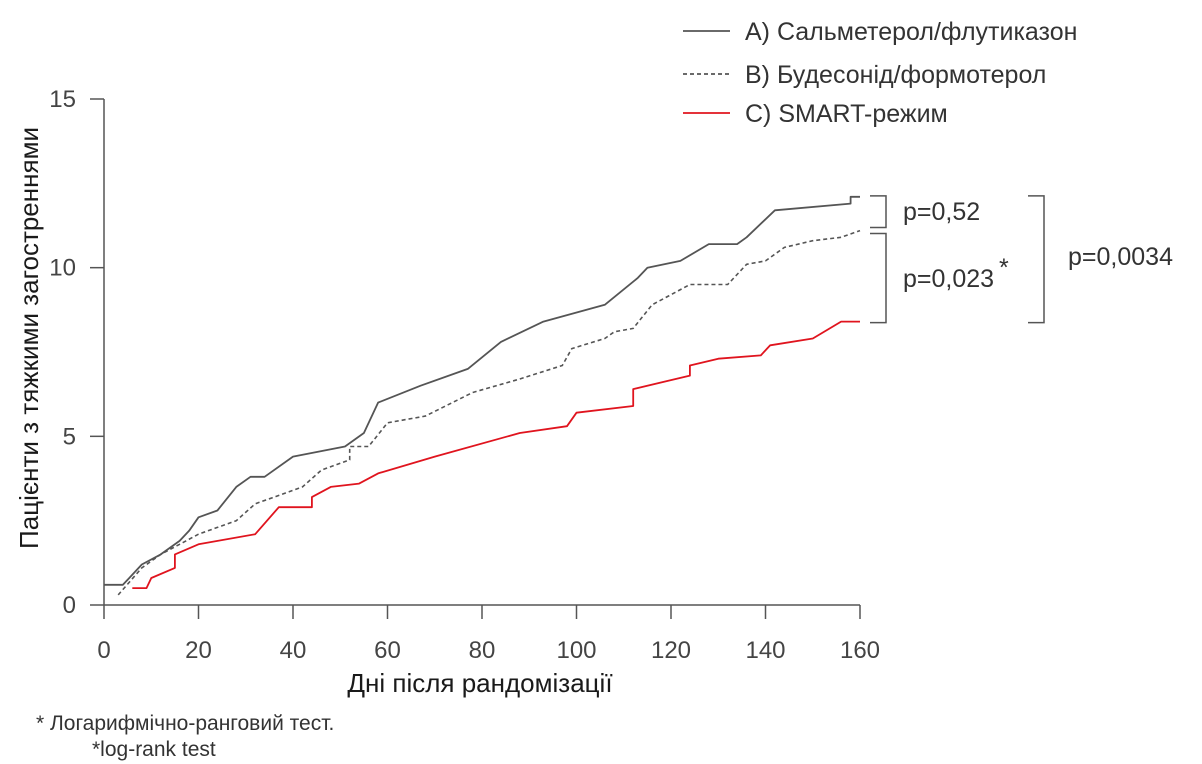 This screenshot has width=1202, height=764. I want to click on legend-label-2: С) SMART-режим, so click(846, 114).